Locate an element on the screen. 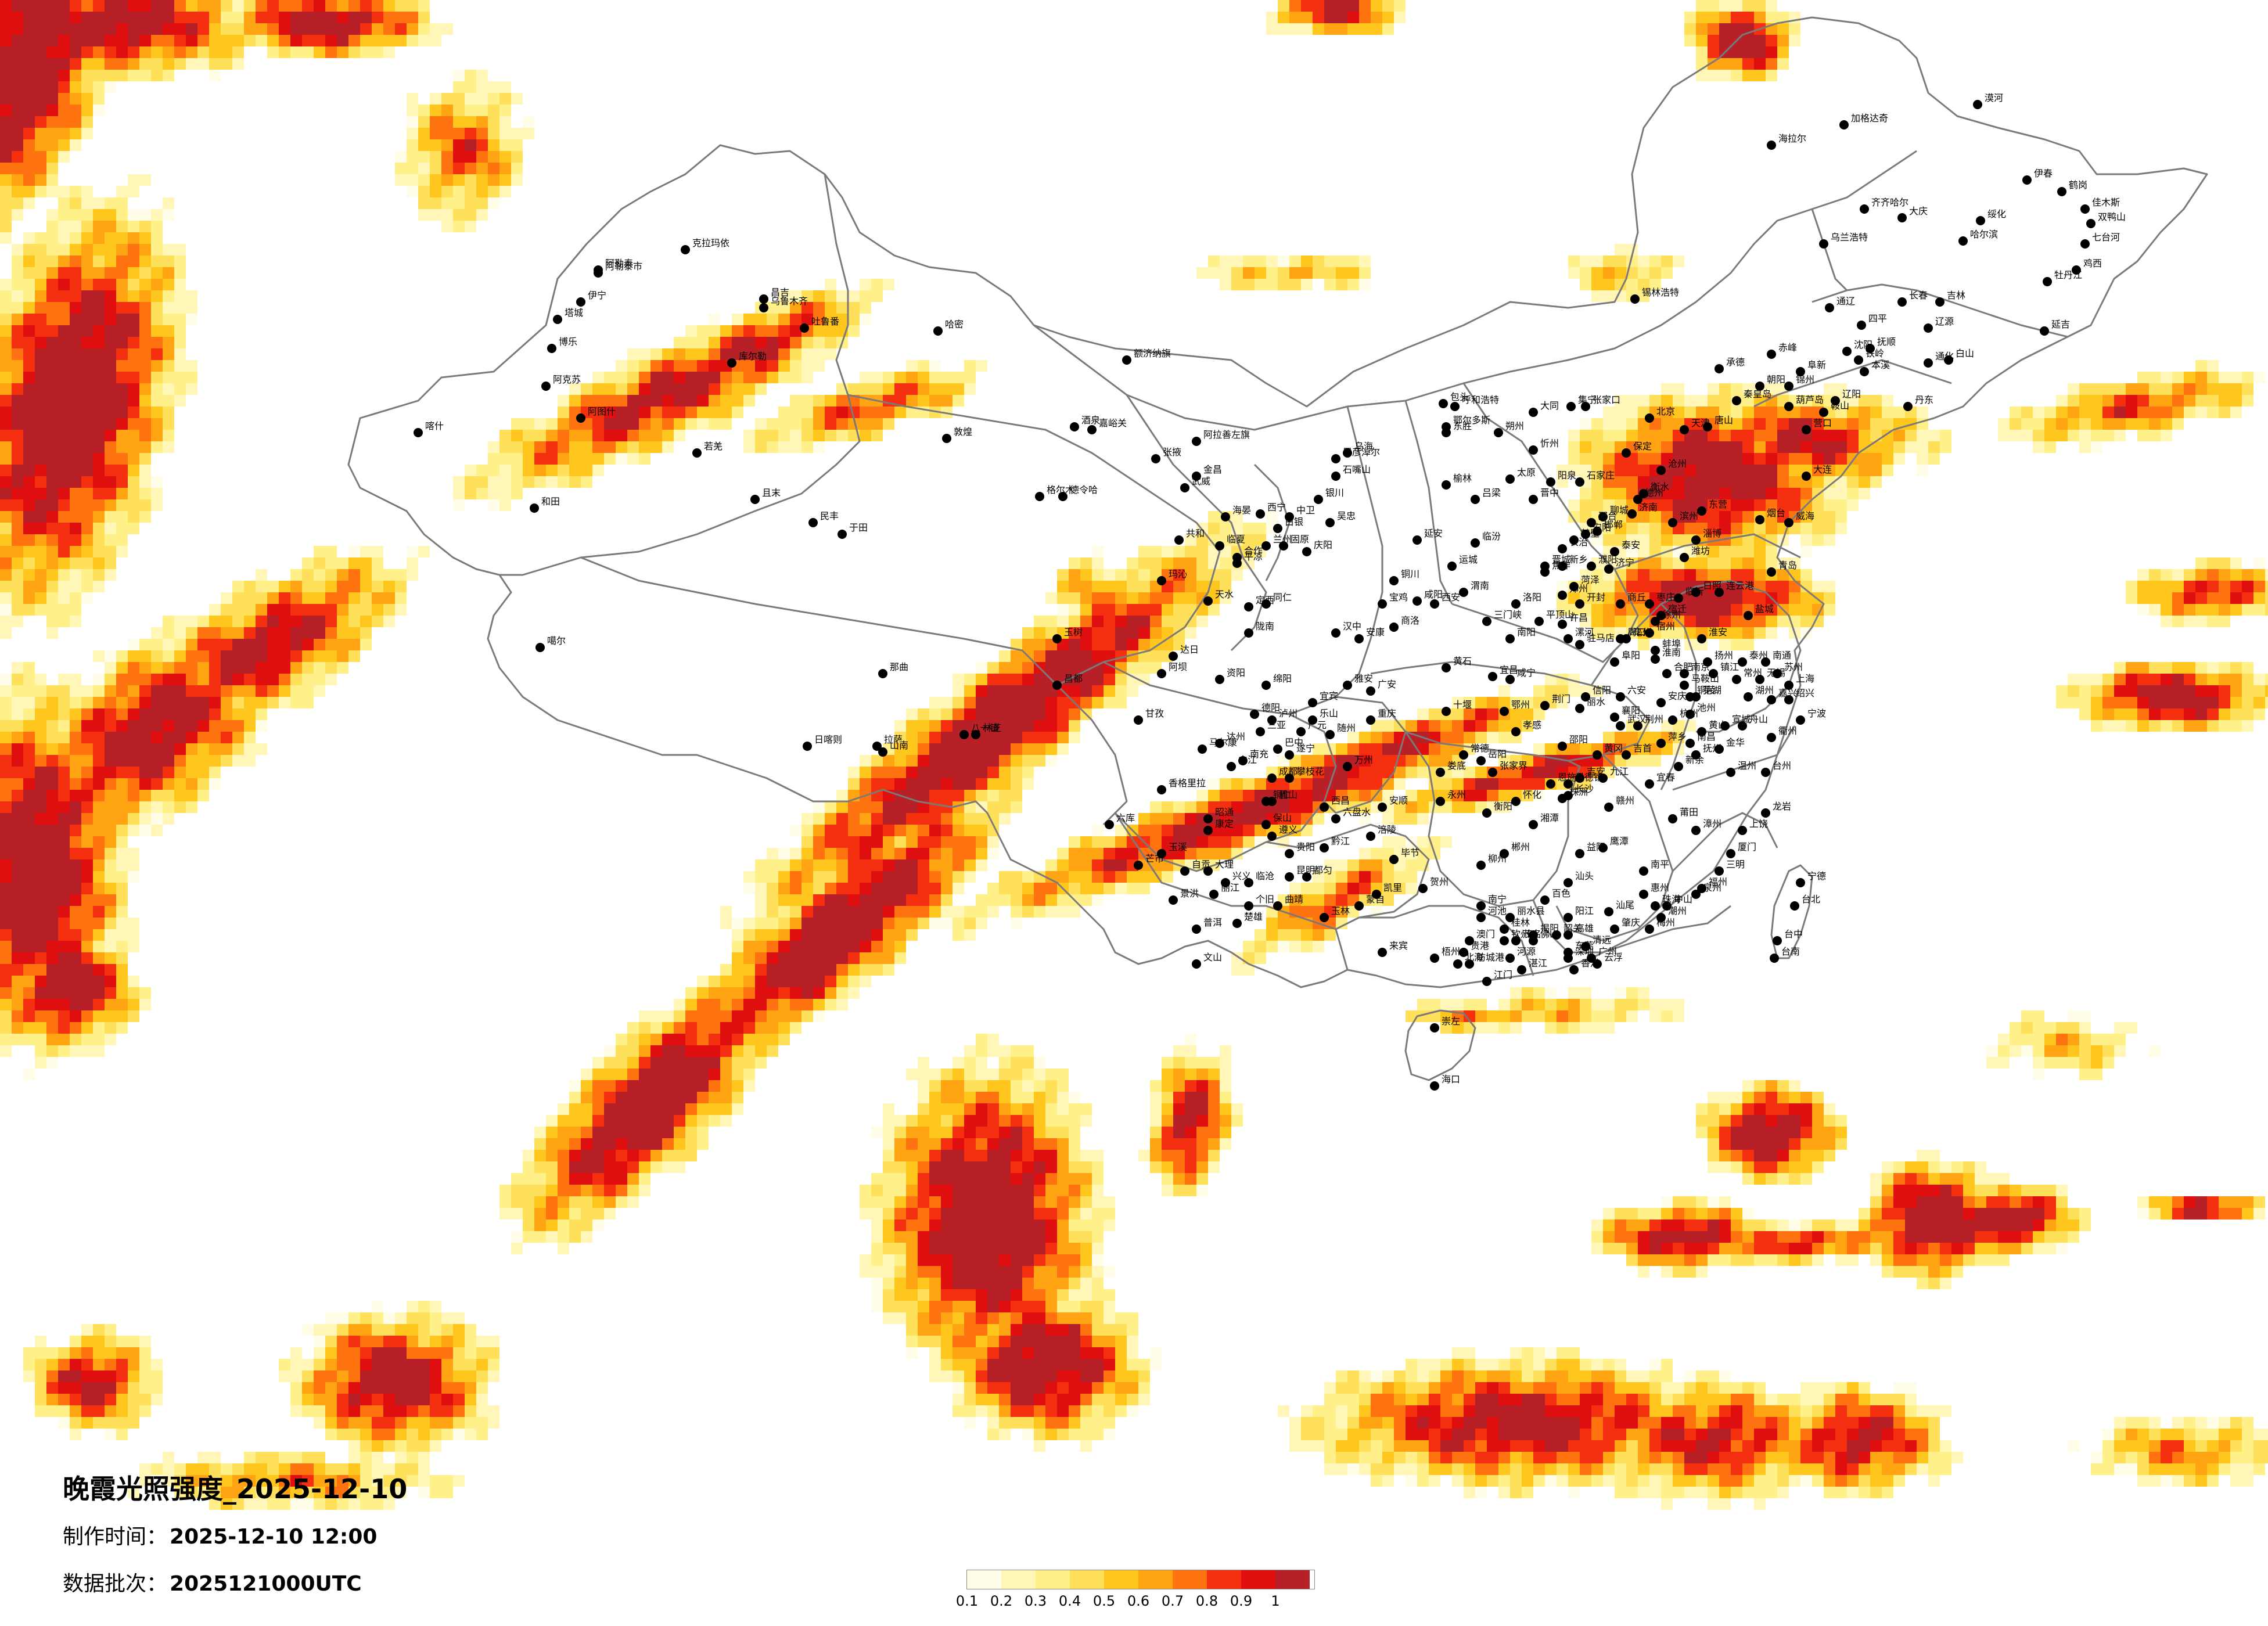 The height and width of the screenshot is (1626, 2268). city-label: 宿迁 is located at coordinates (1677, 608).